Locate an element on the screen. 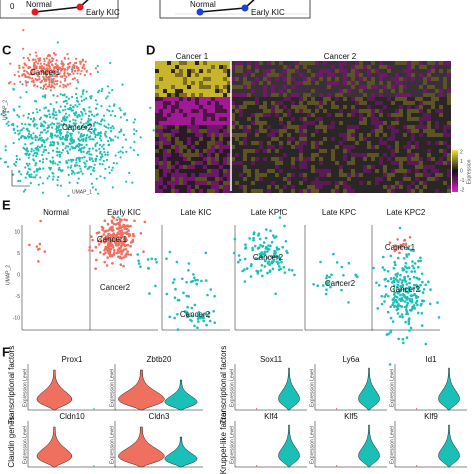 The height and width of the screenshot is (474, 474). group-label: Cancer 1 is located at coordinates (192, 56).